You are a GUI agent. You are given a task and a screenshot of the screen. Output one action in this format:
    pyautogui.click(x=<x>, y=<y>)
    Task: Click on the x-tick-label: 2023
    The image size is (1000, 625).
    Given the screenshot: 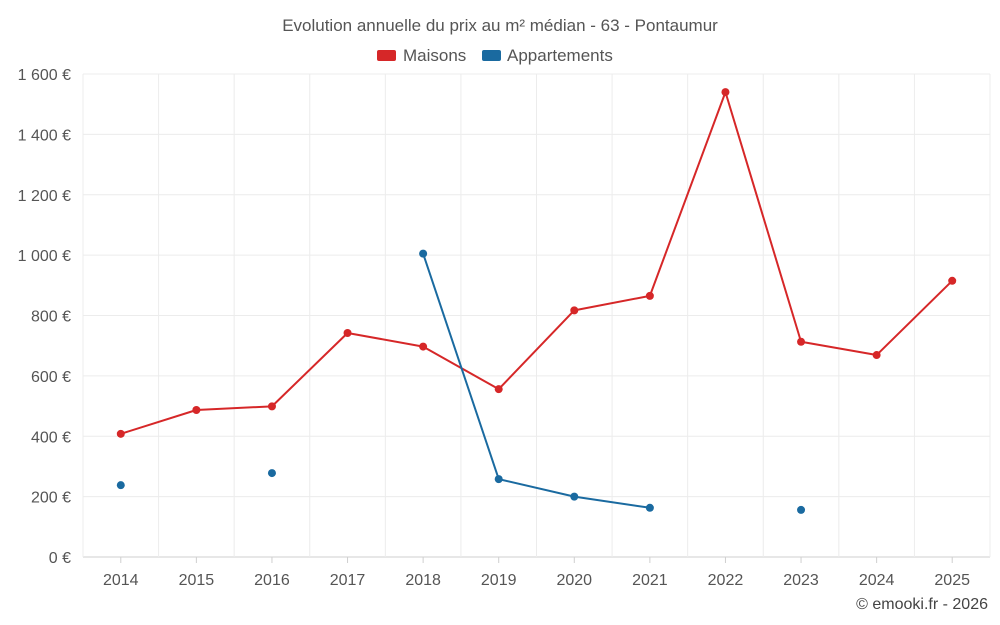 What is the action you would take?
    pyautogui.click(x=801, y=580)
    